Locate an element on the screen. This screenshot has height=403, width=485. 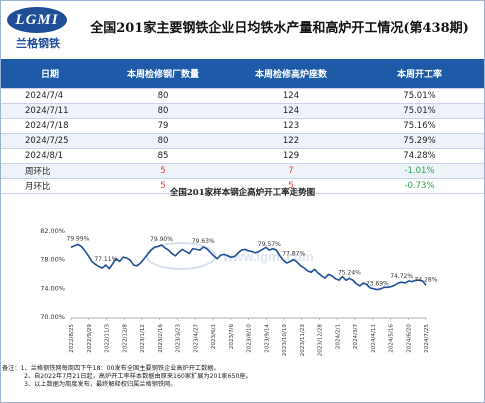
table-row-wow: 周环比 5 7 -1.01% is located at coordinates (242, 171).